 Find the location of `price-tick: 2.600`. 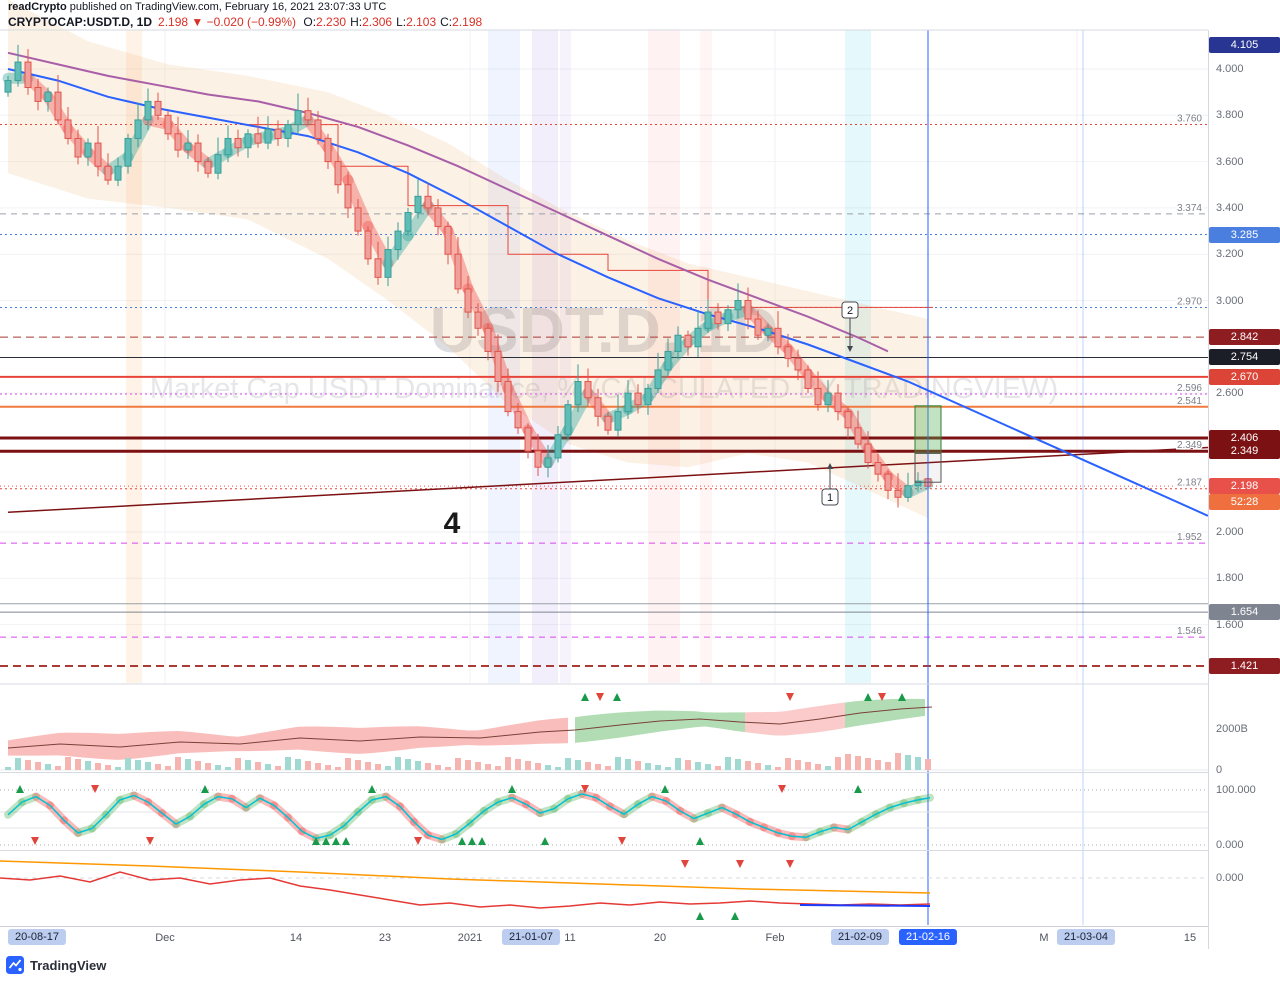

price-tick: 2.600 is located at coordinates (1230, 393).